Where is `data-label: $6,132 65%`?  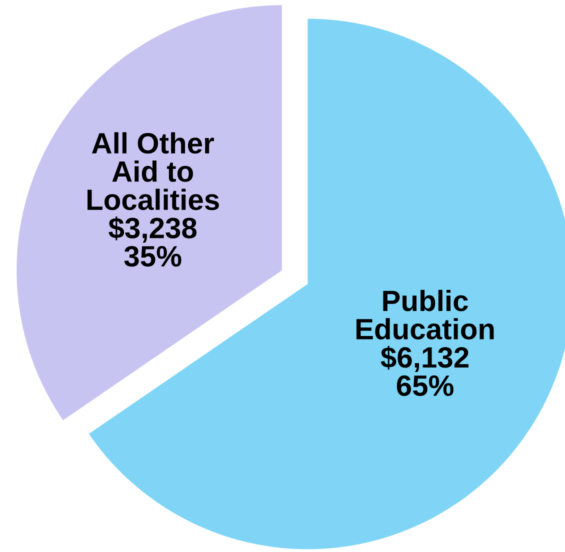 data-label: $6,132 65% is located at coordinates (424, 371).